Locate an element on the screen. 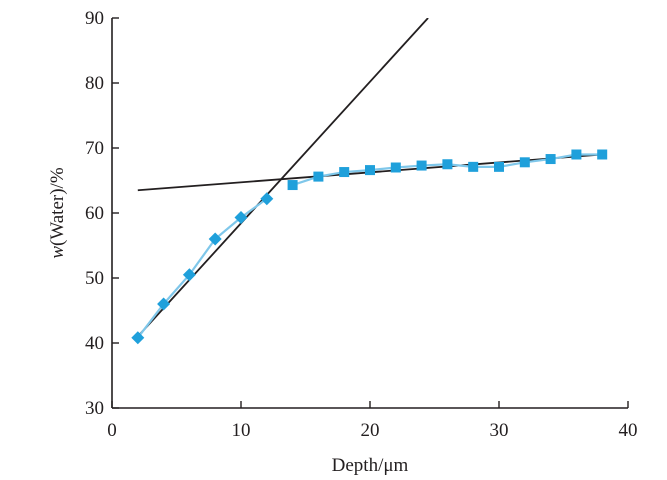  y-tick-label: 30 is located at coordinates (94, 408).